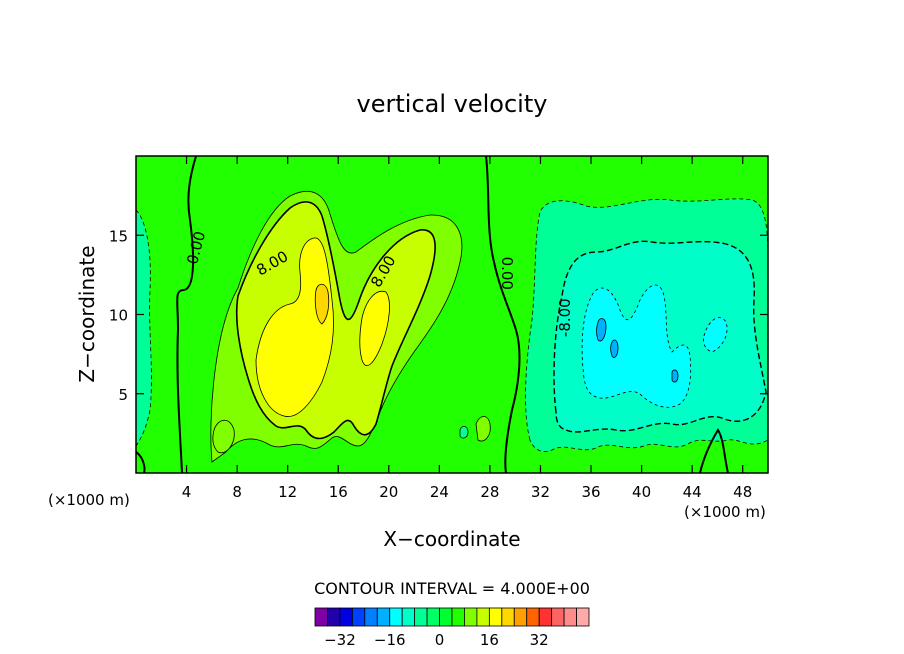 The height and width of the screenshot is (654, 904). What do you see at coordinates (144, 328) in the screenshot?
I see `eddy-left-edge` at bounding box center [144, 328].